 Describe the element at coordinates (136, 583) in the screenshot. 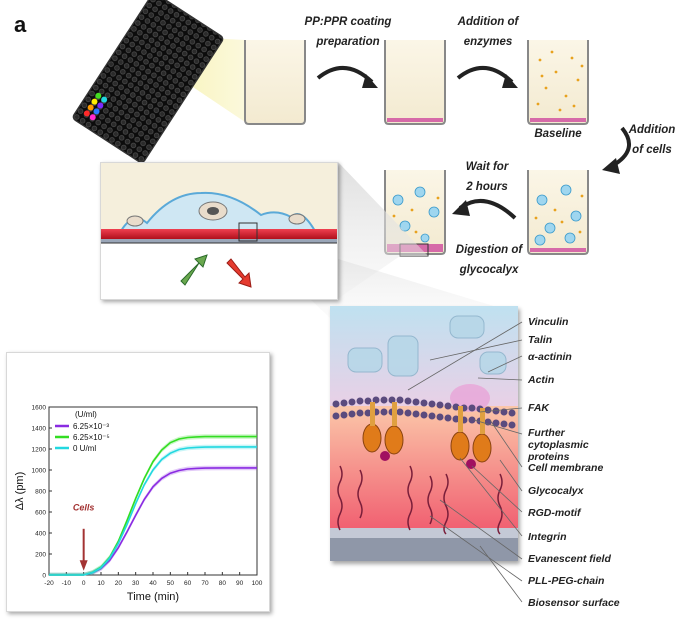

I see `x-tick-label: 30` at that location.